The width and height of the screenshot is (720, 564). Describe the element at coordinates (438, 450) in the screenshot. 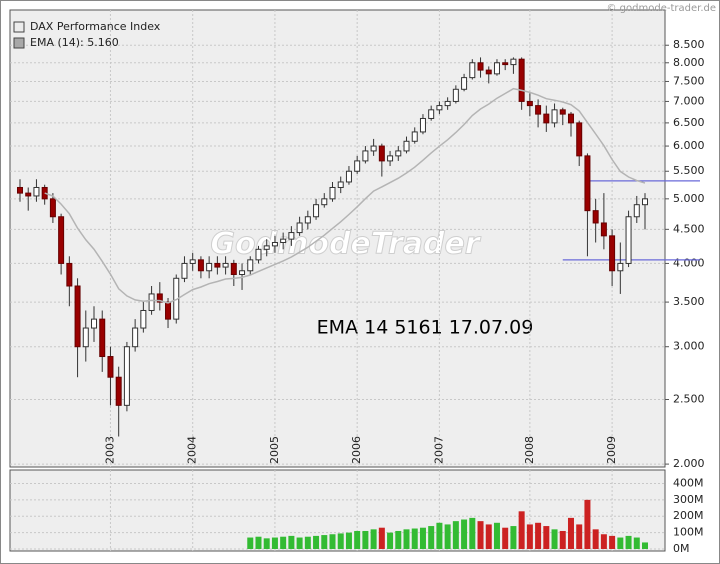

I see `x-tick-label: 2007` at that location.